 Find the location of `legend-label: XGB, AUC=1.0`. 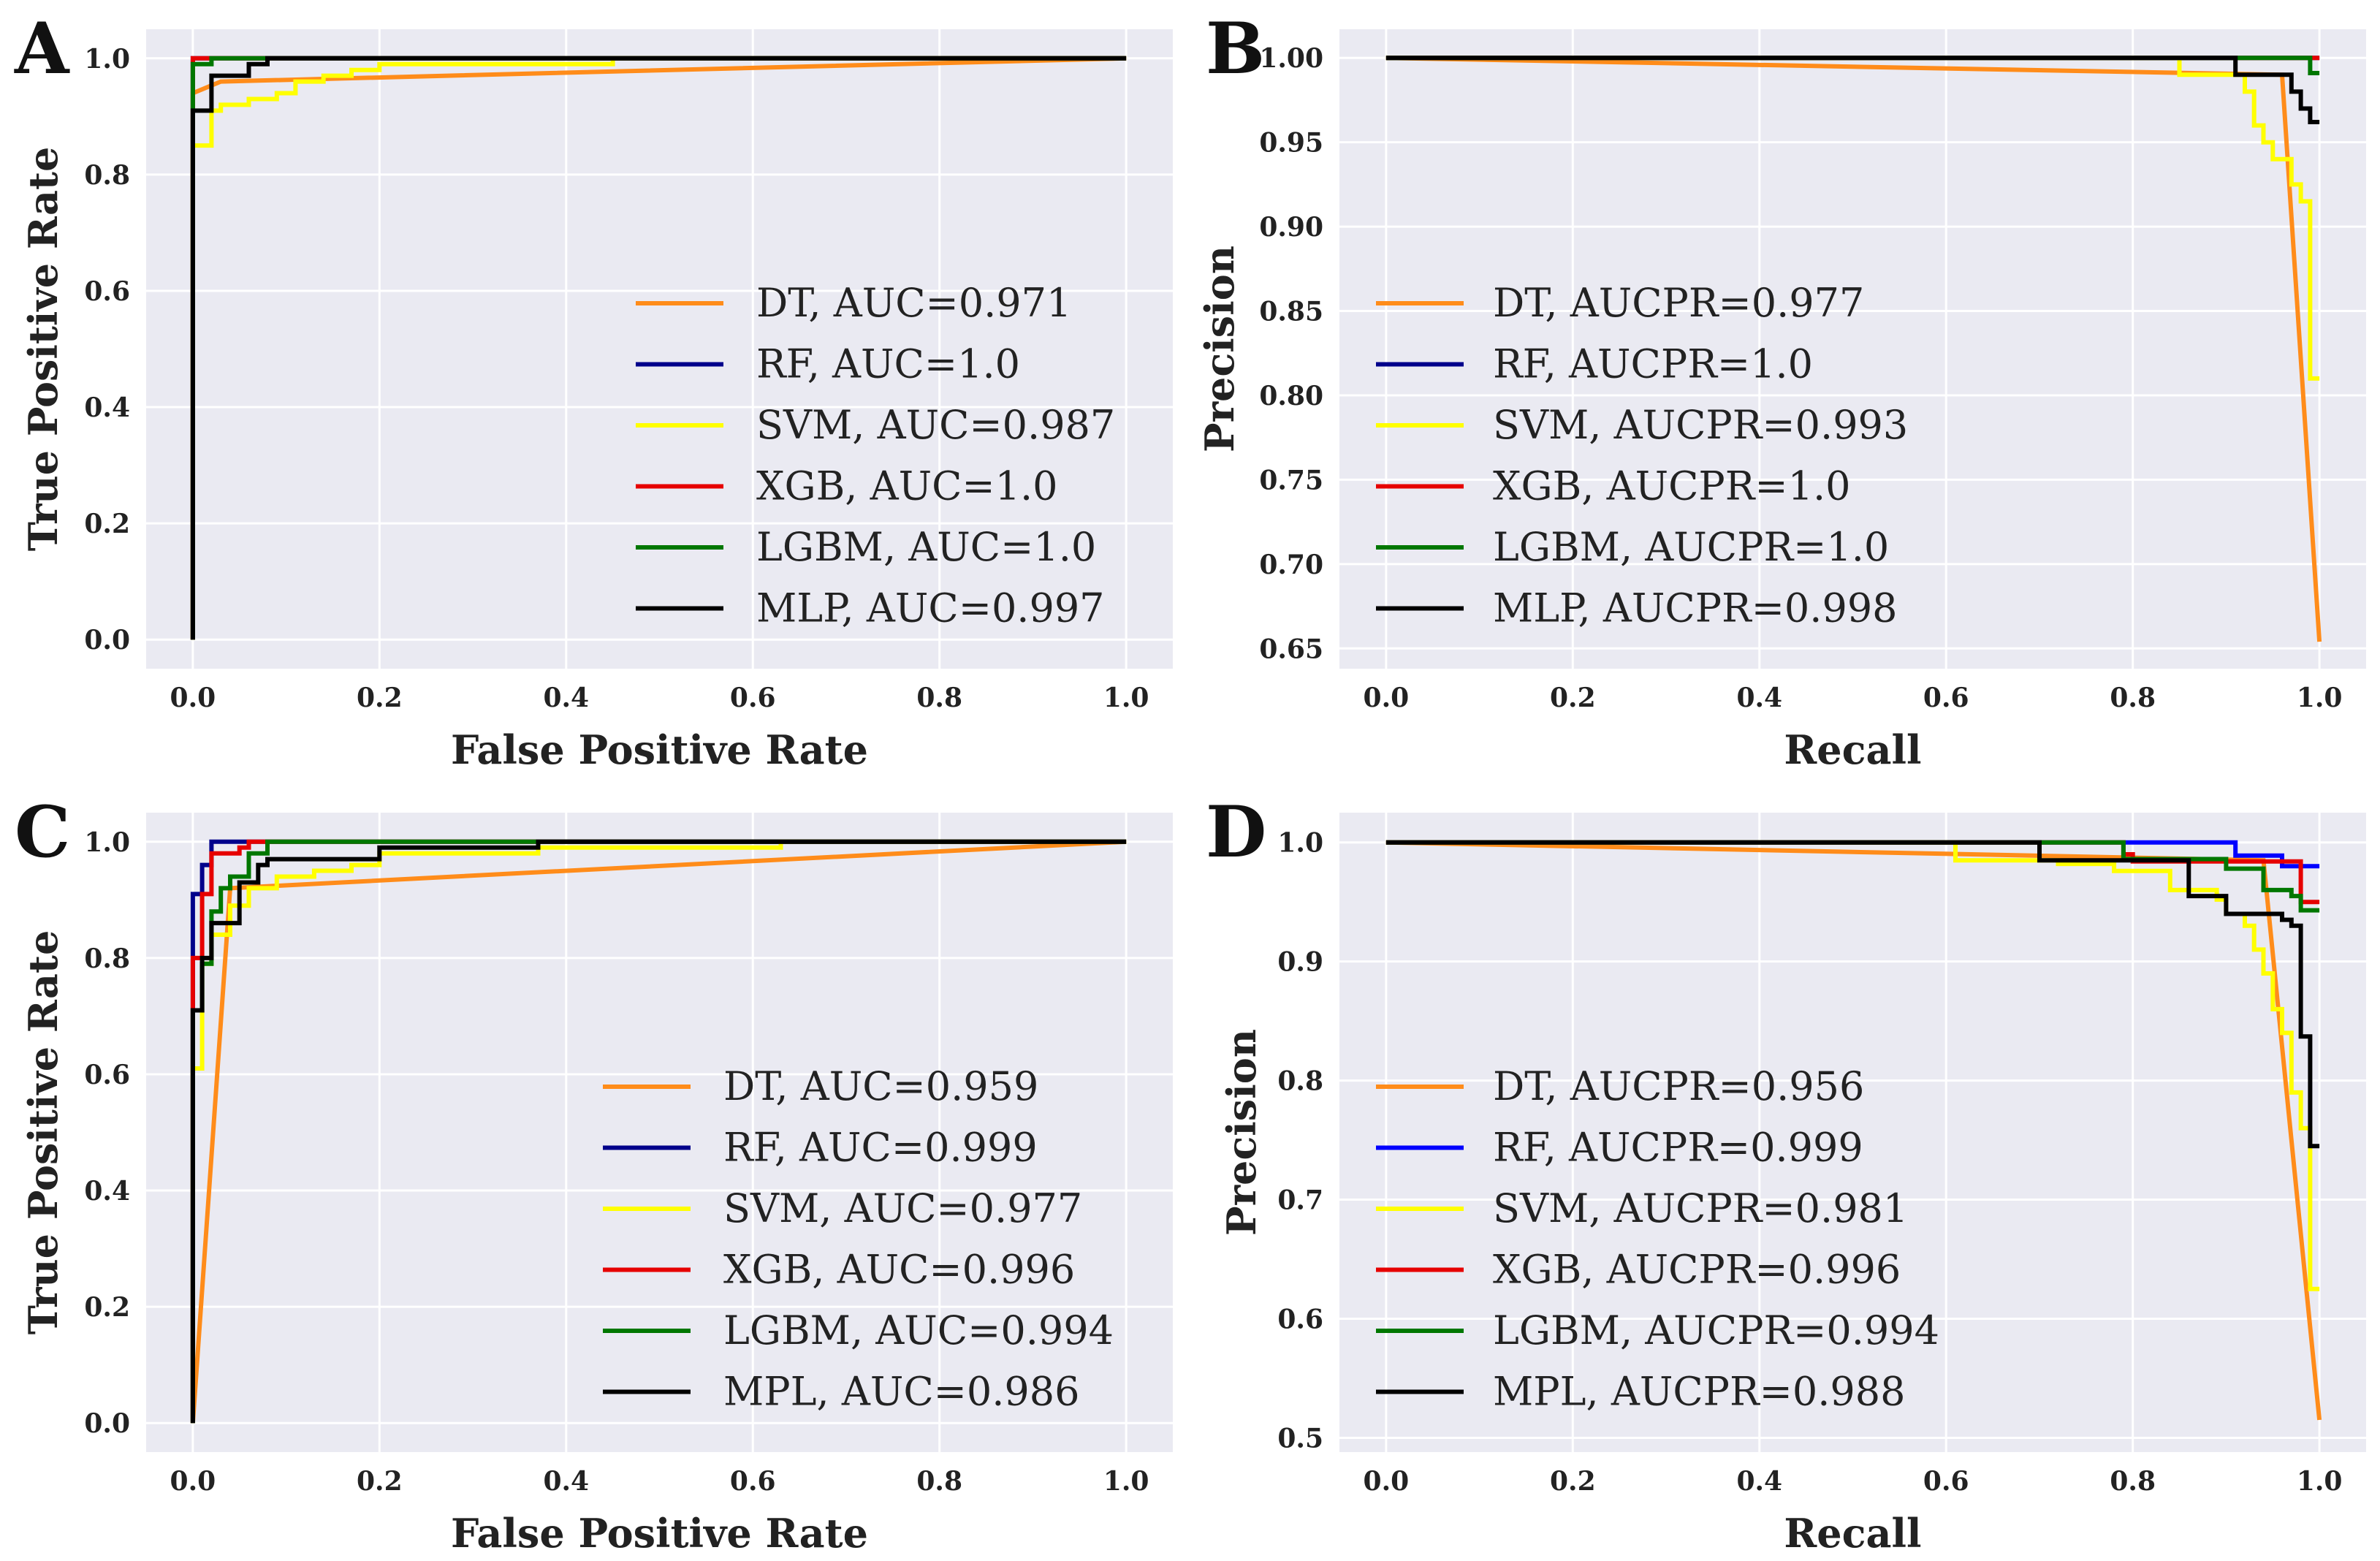

legend-label: XGB, AUC=1.0 is located at coordinates (907, 486).